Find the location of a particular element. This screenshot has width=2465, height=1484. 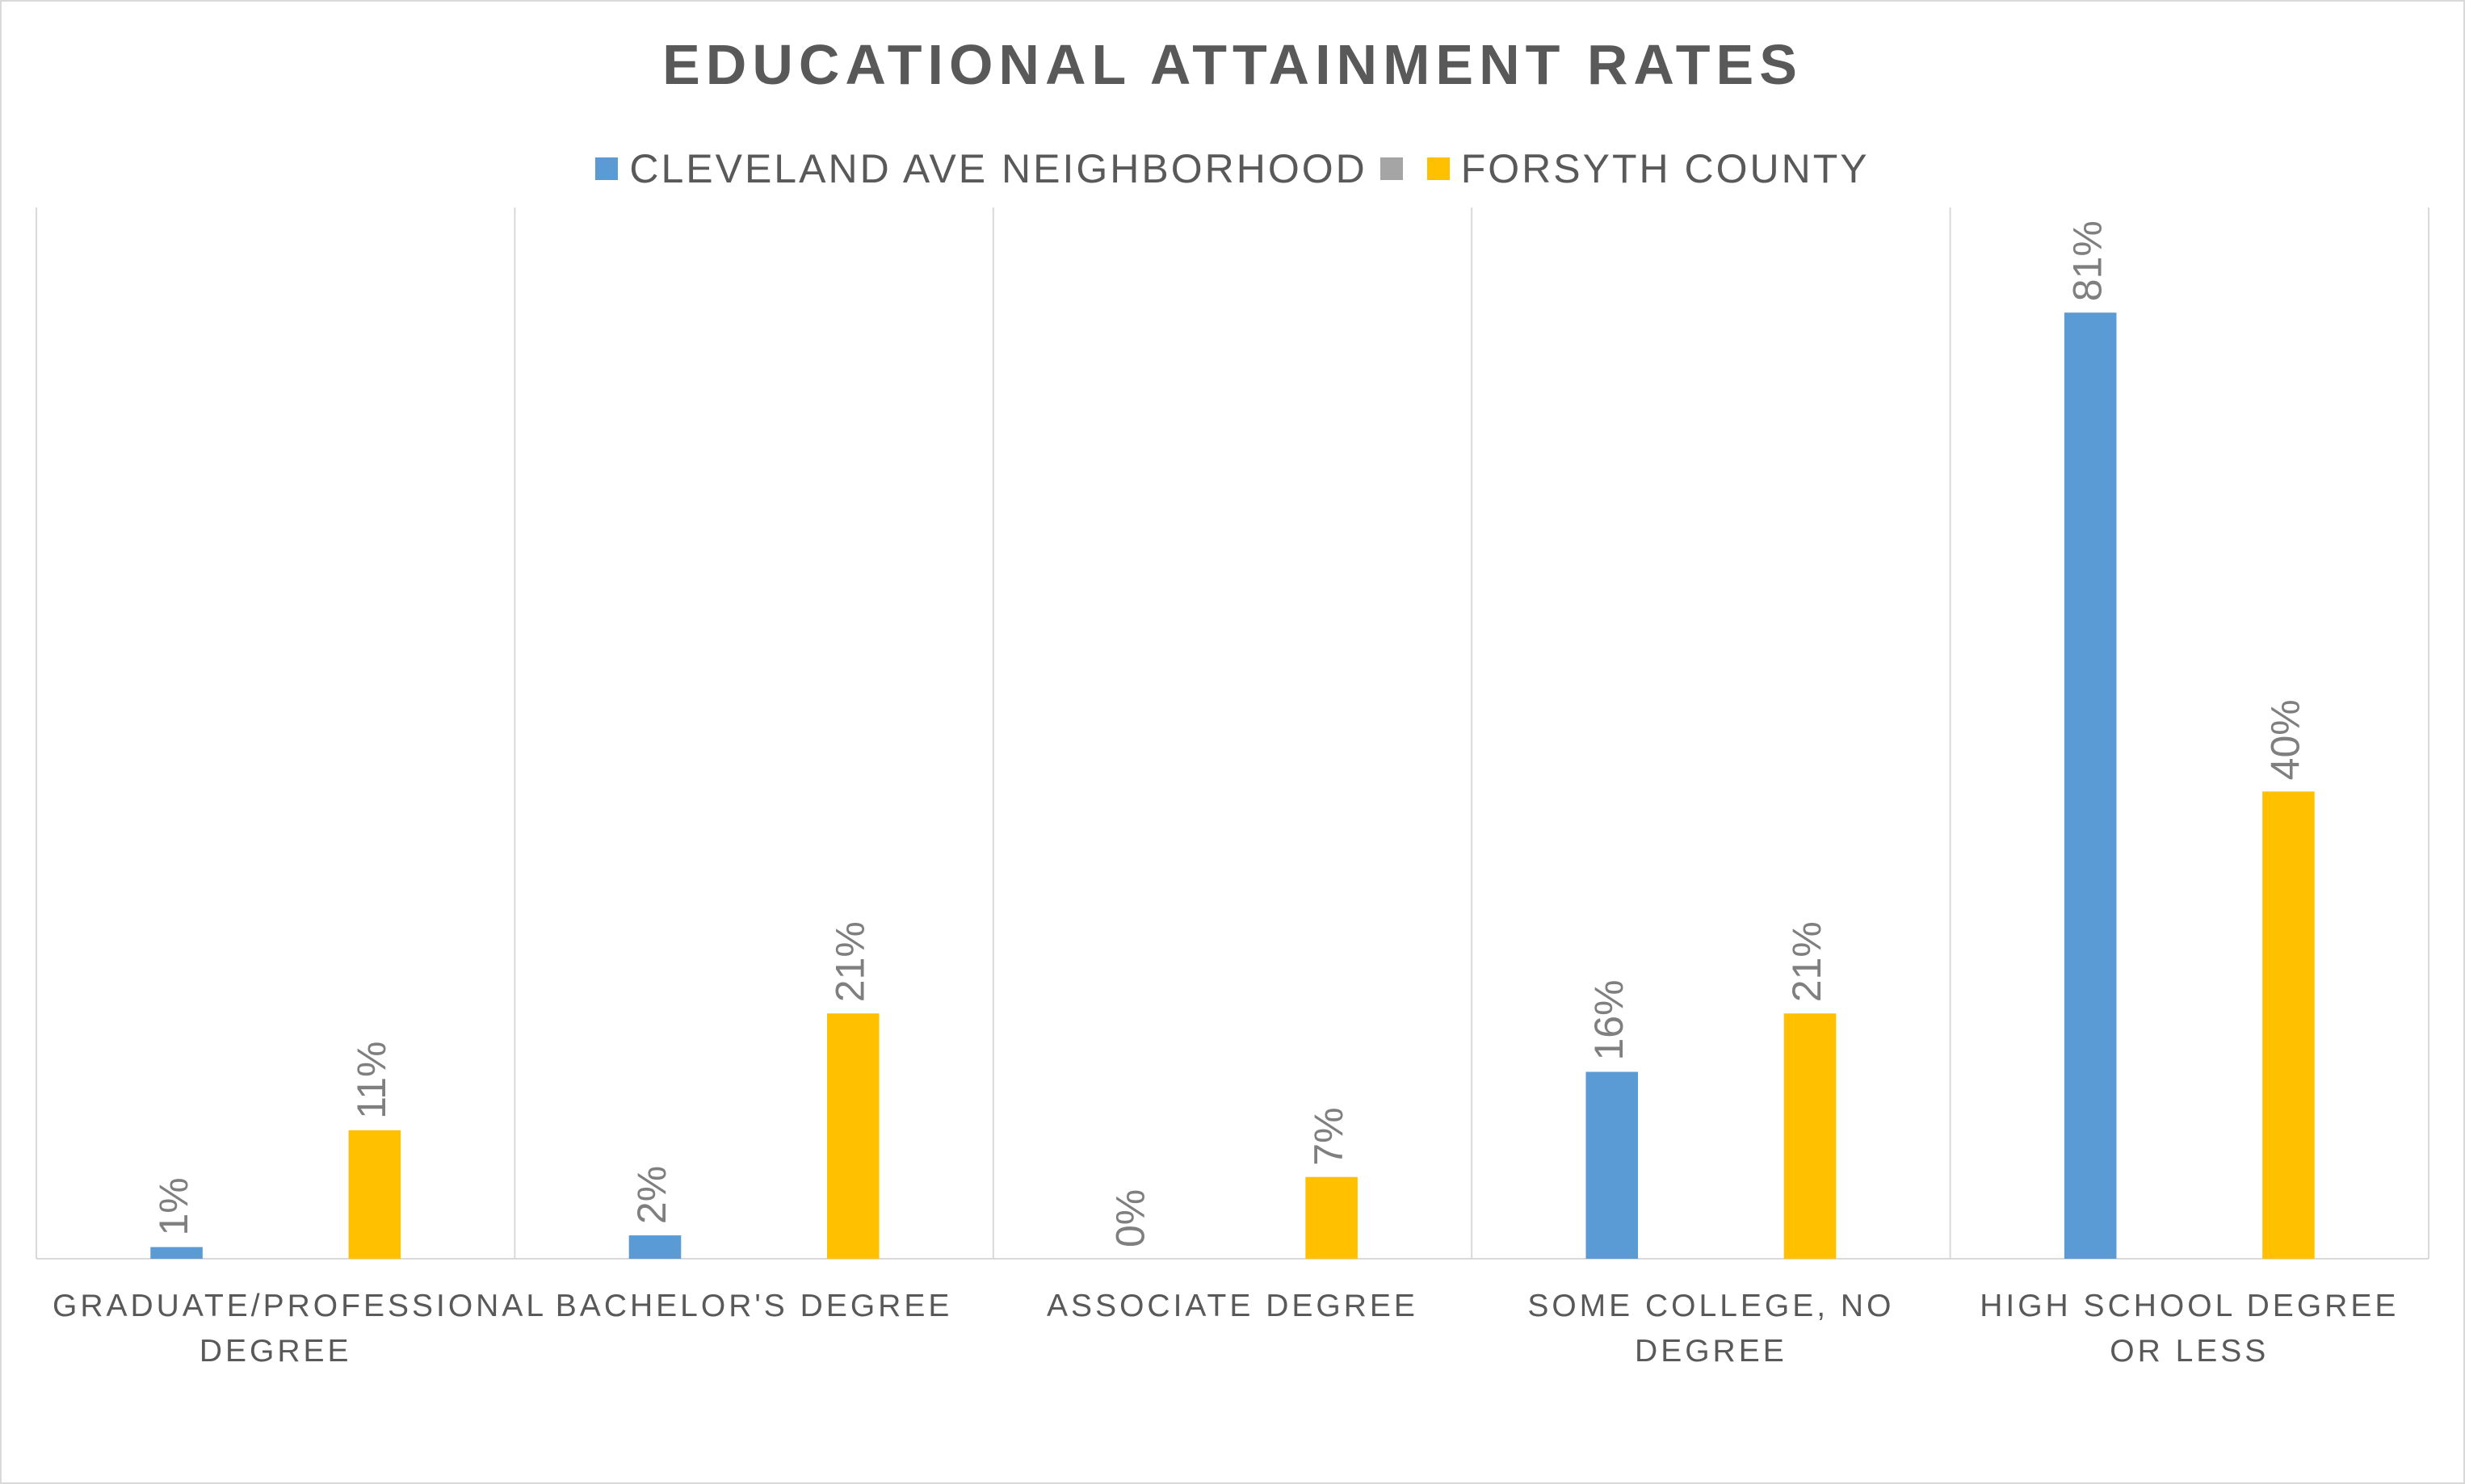

legend-item: CLEVELAND AVE NEIGHBORHOOD is located at coordinates (981, 168).